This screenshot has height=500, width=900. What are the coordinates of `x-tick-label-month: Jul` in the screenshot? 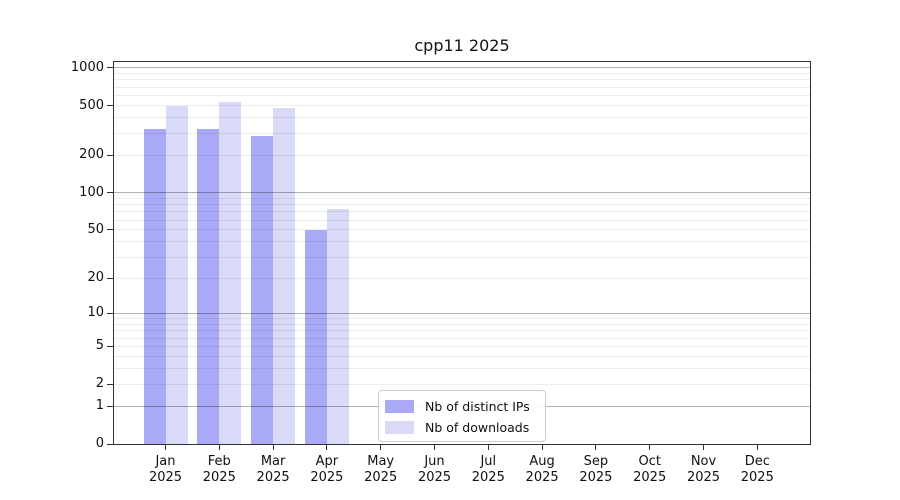 It's located at (488, 461).